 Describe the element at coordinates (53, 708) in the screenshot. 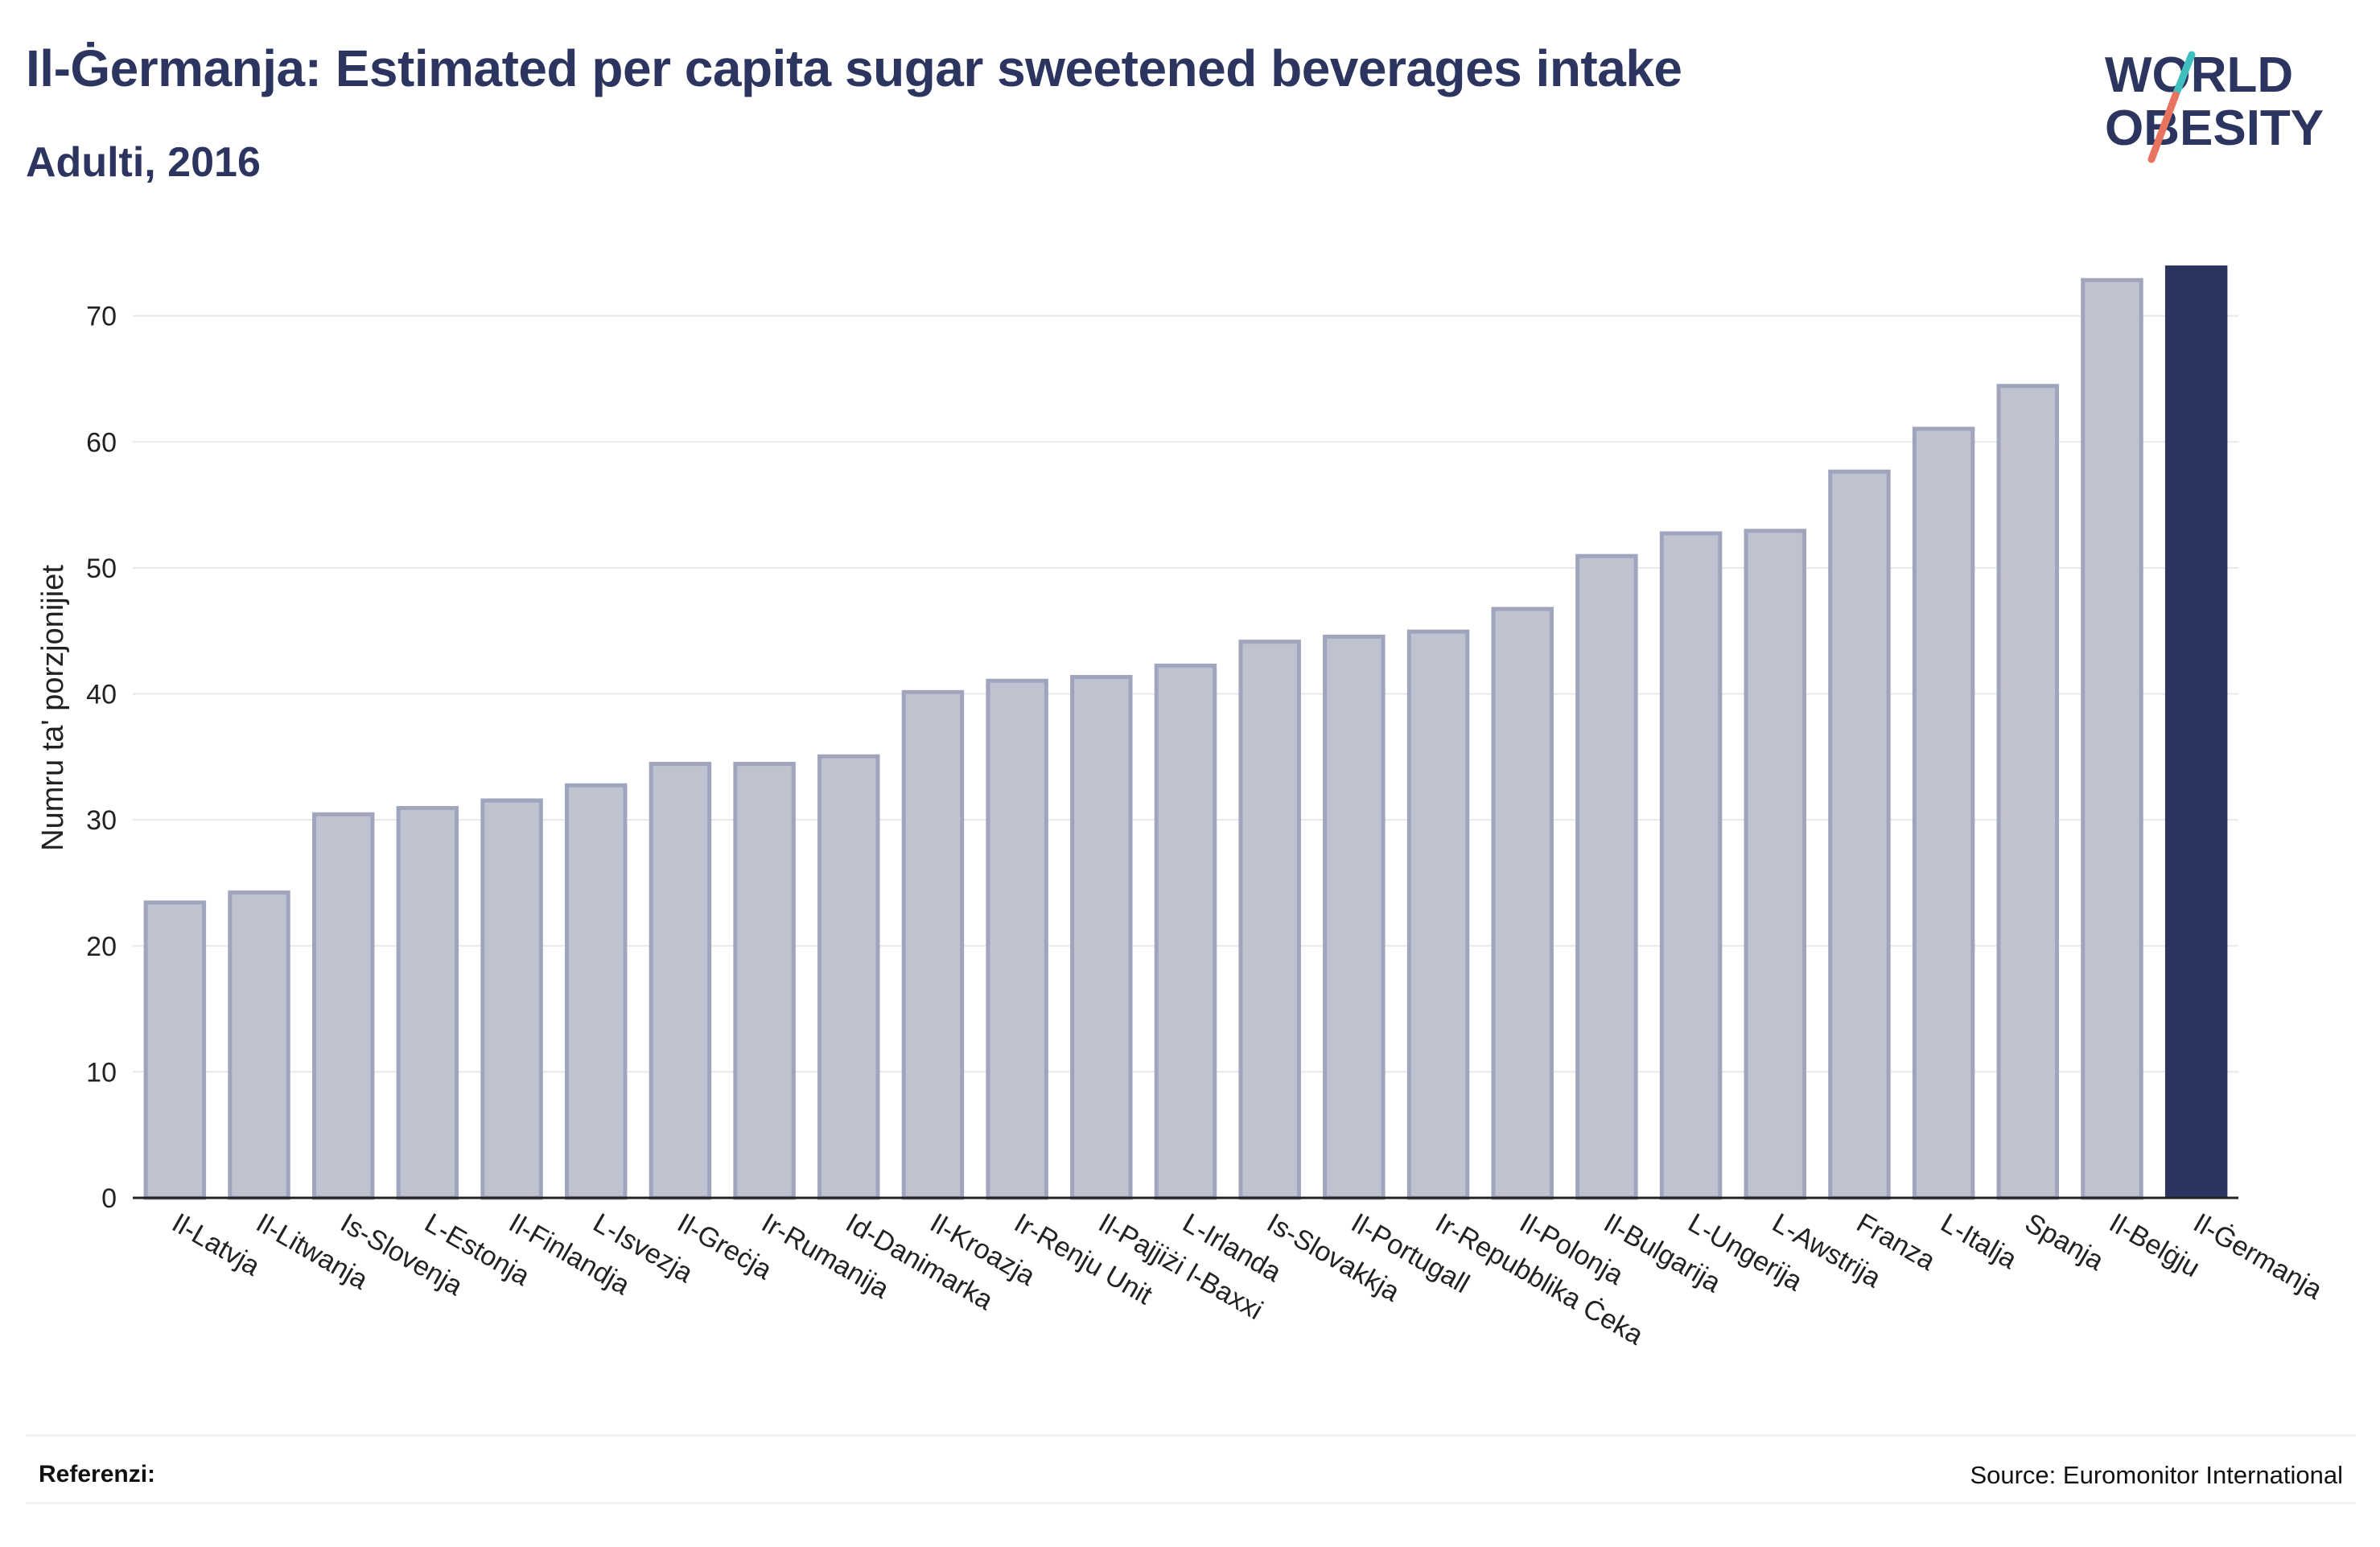

I see `y-axis-label: Numru ta' porzjonijiet` at that location.